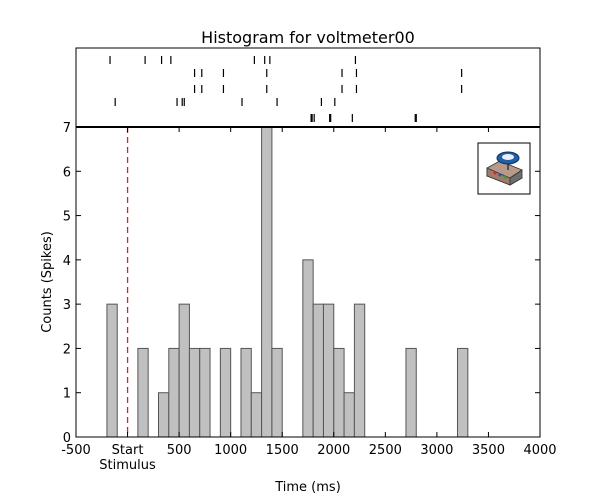 Image resolution: width=600 pixels, height=500 pixels. What do you see at coordinates (67, 305) in the screenshot?
I see `y-tick-label: 3` at bounding box center [67, 305].